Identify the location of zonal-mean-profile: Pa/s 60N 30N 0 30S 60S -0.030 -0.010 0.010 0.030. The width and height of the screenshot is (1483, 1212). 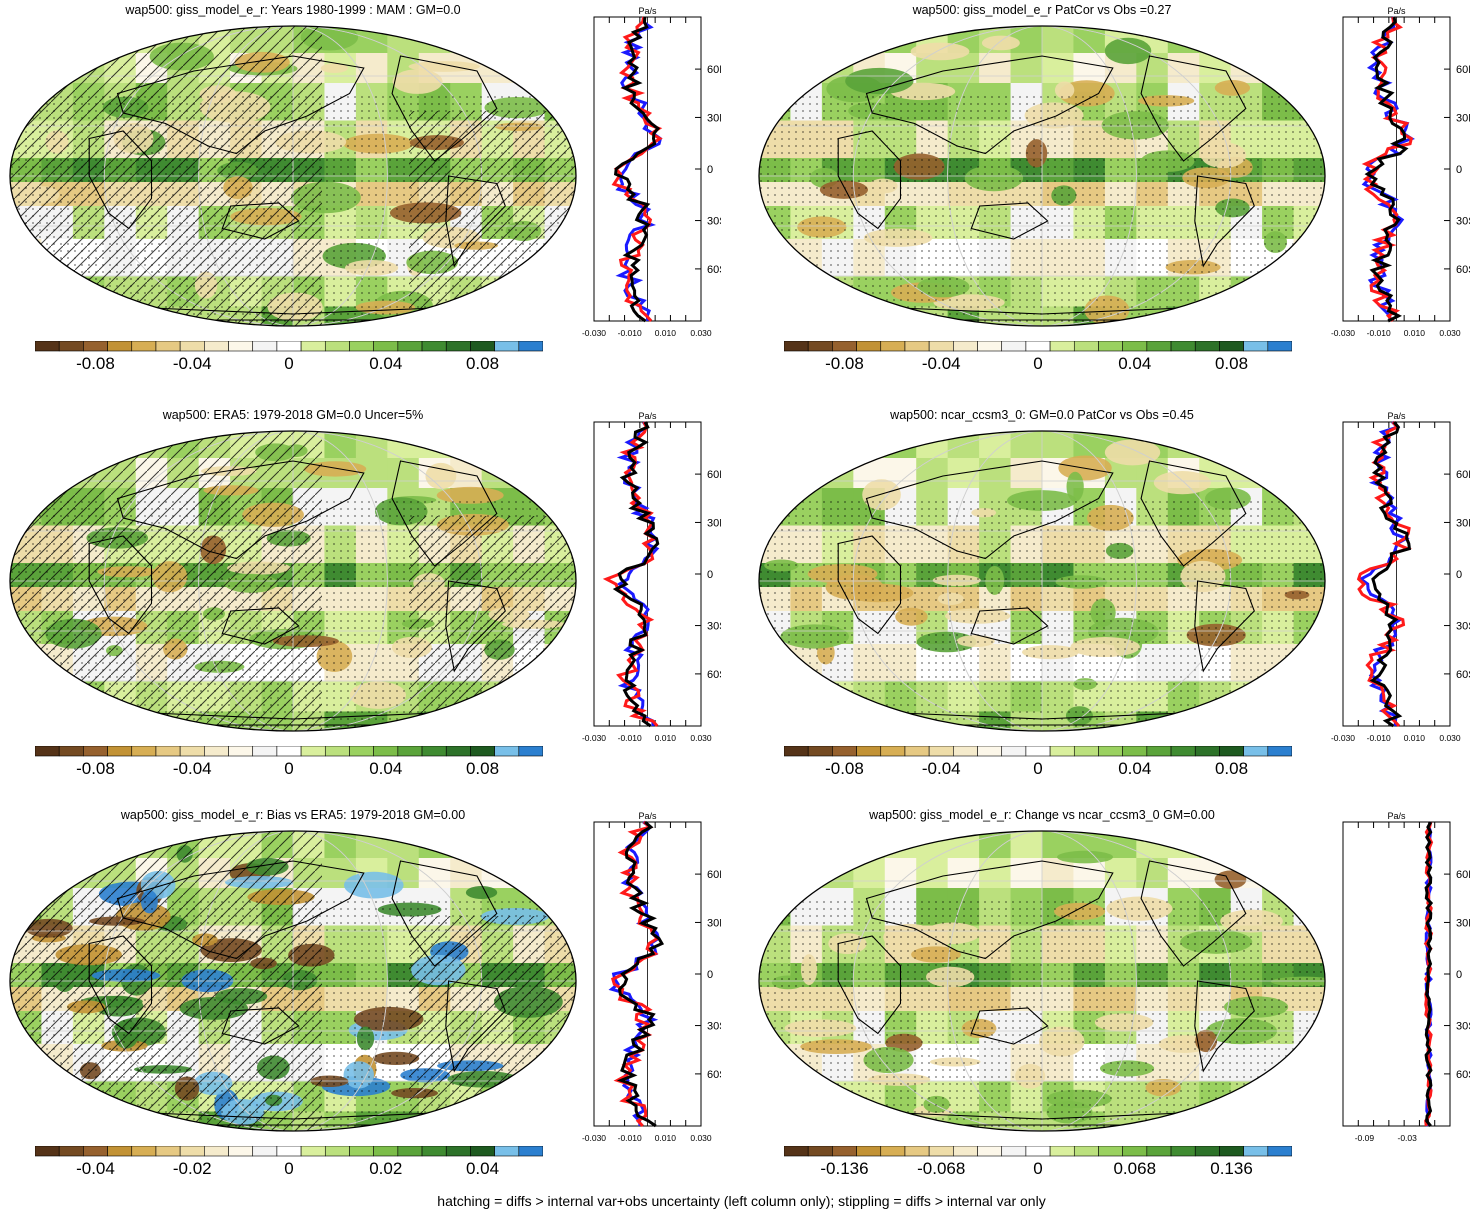
(1400, 577).